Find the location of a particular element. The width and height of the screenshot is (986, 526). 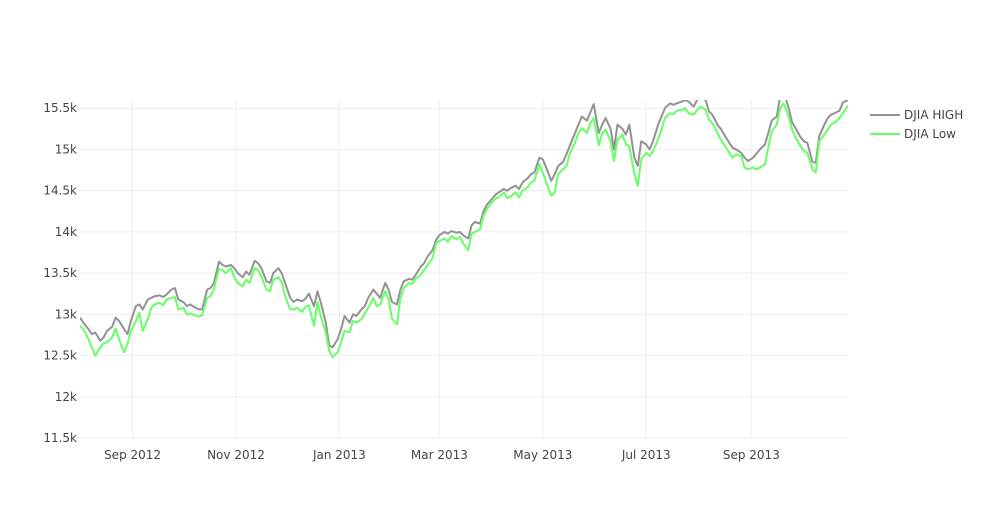

x-tick-label: Sep 2012 is located at coordinates (132, 455).